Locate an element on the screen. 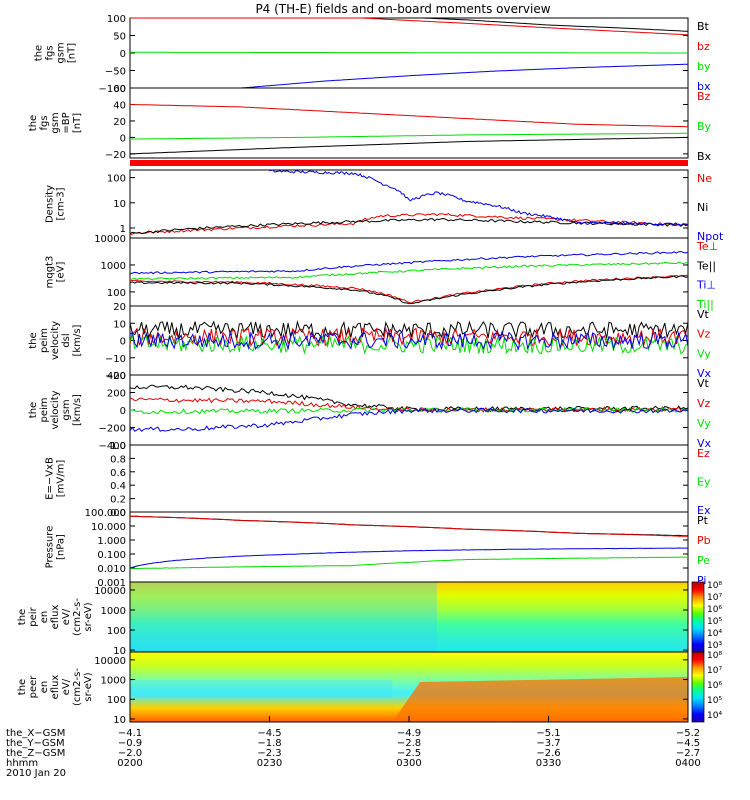 Image resolution: width=750 pixels, height=800 pixels. y-tick-label: 0.2 is located at coordinates (118, 500).